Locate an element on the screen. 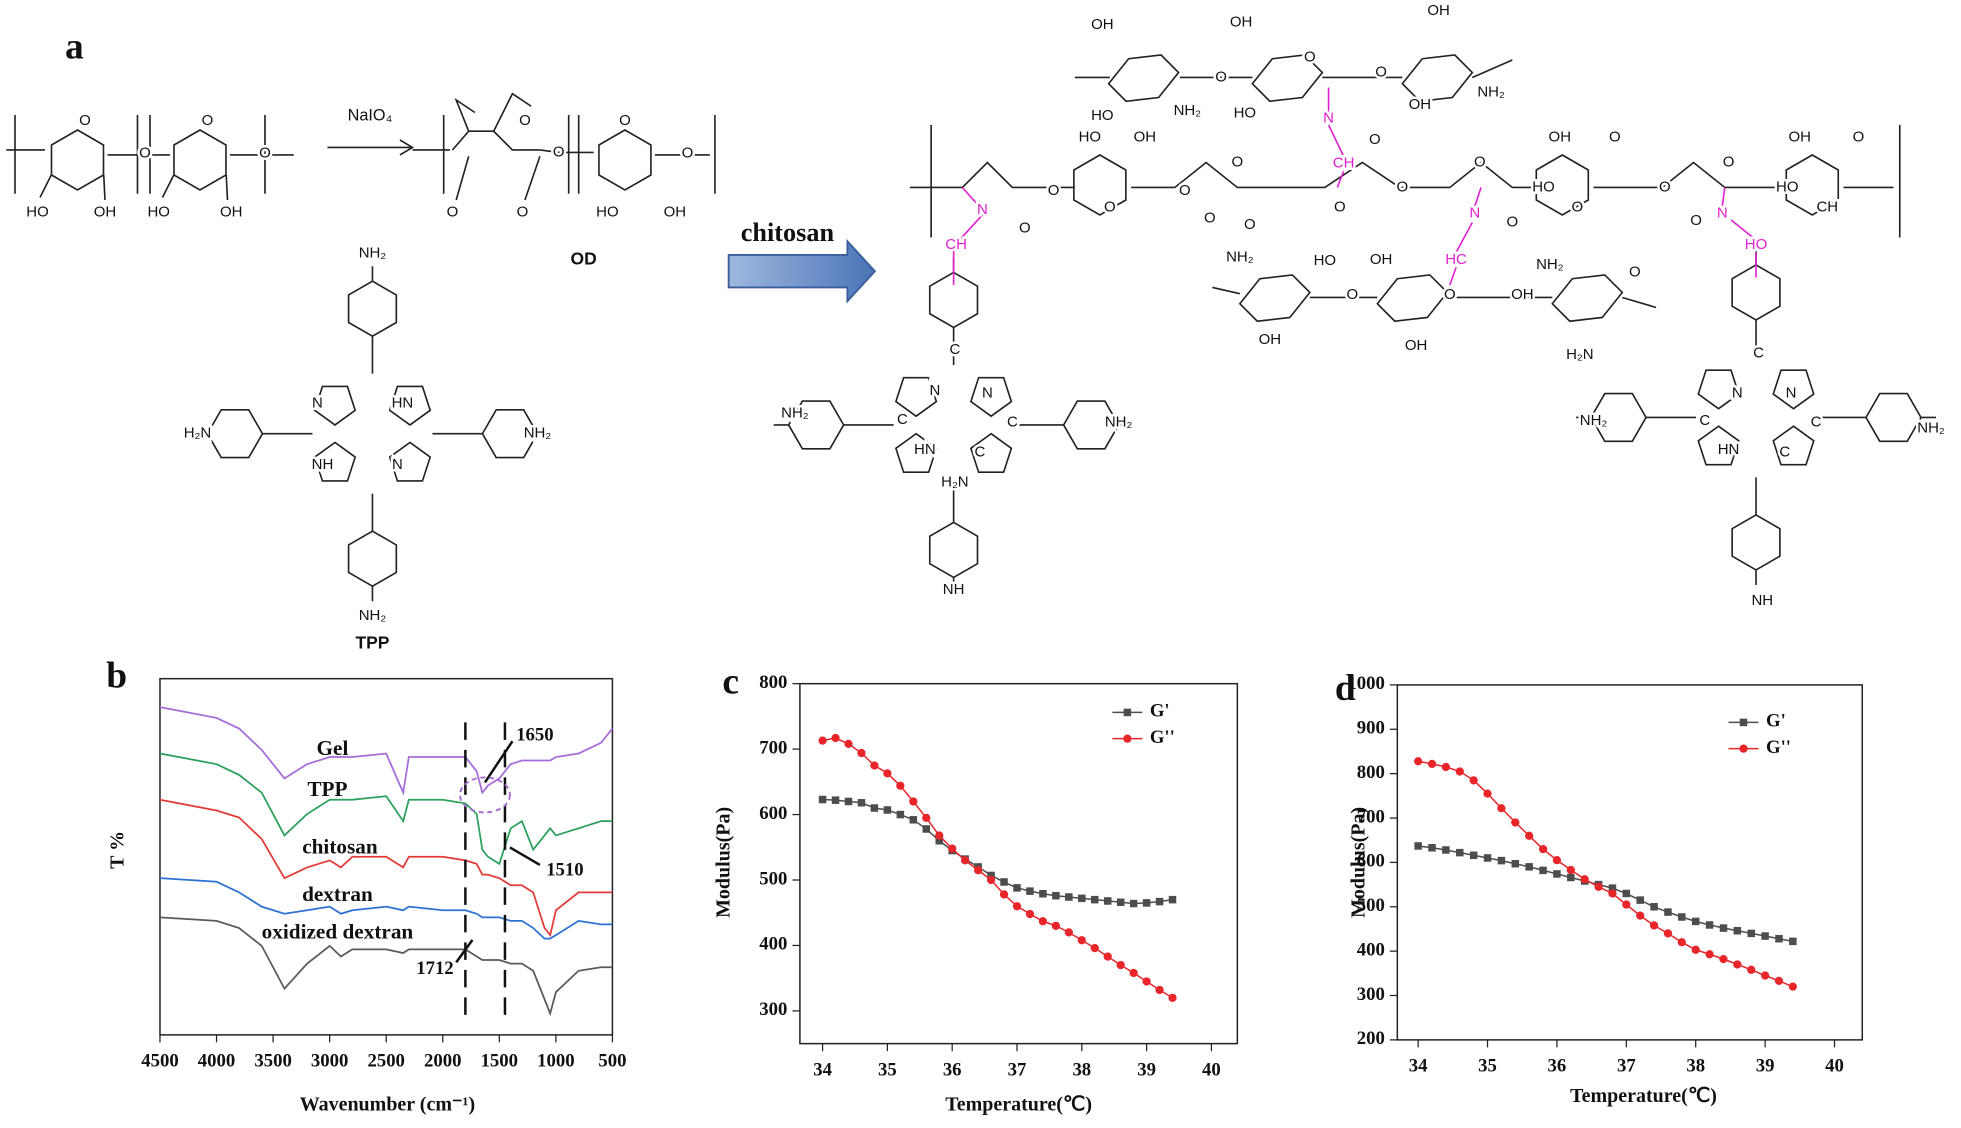  x-axis-label: Temperature(℃) is located at coordinates (1643, 1096).